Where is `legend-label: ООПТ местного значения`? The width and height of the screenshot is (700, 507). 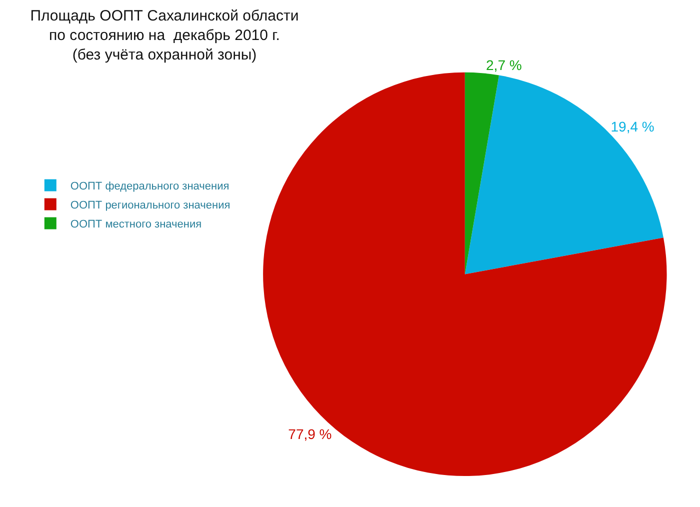
legend-label: ООПТ местного значения is located at coordinates (136, 224).